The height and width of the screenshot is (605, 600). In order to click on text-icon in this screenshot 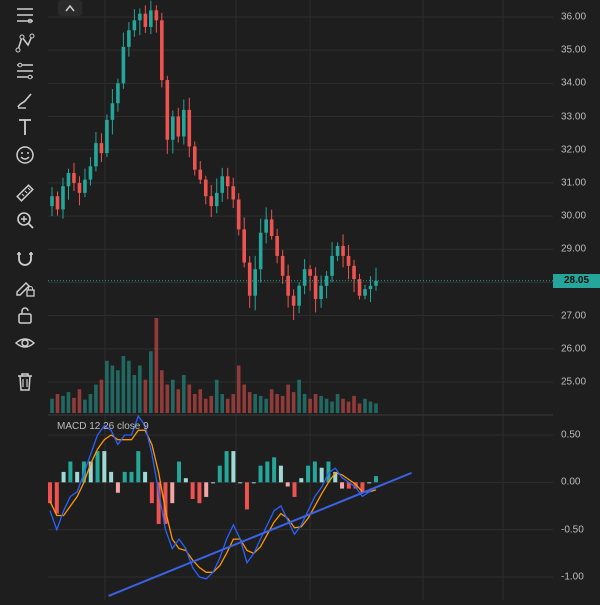, I will do `click(25, 127)`.